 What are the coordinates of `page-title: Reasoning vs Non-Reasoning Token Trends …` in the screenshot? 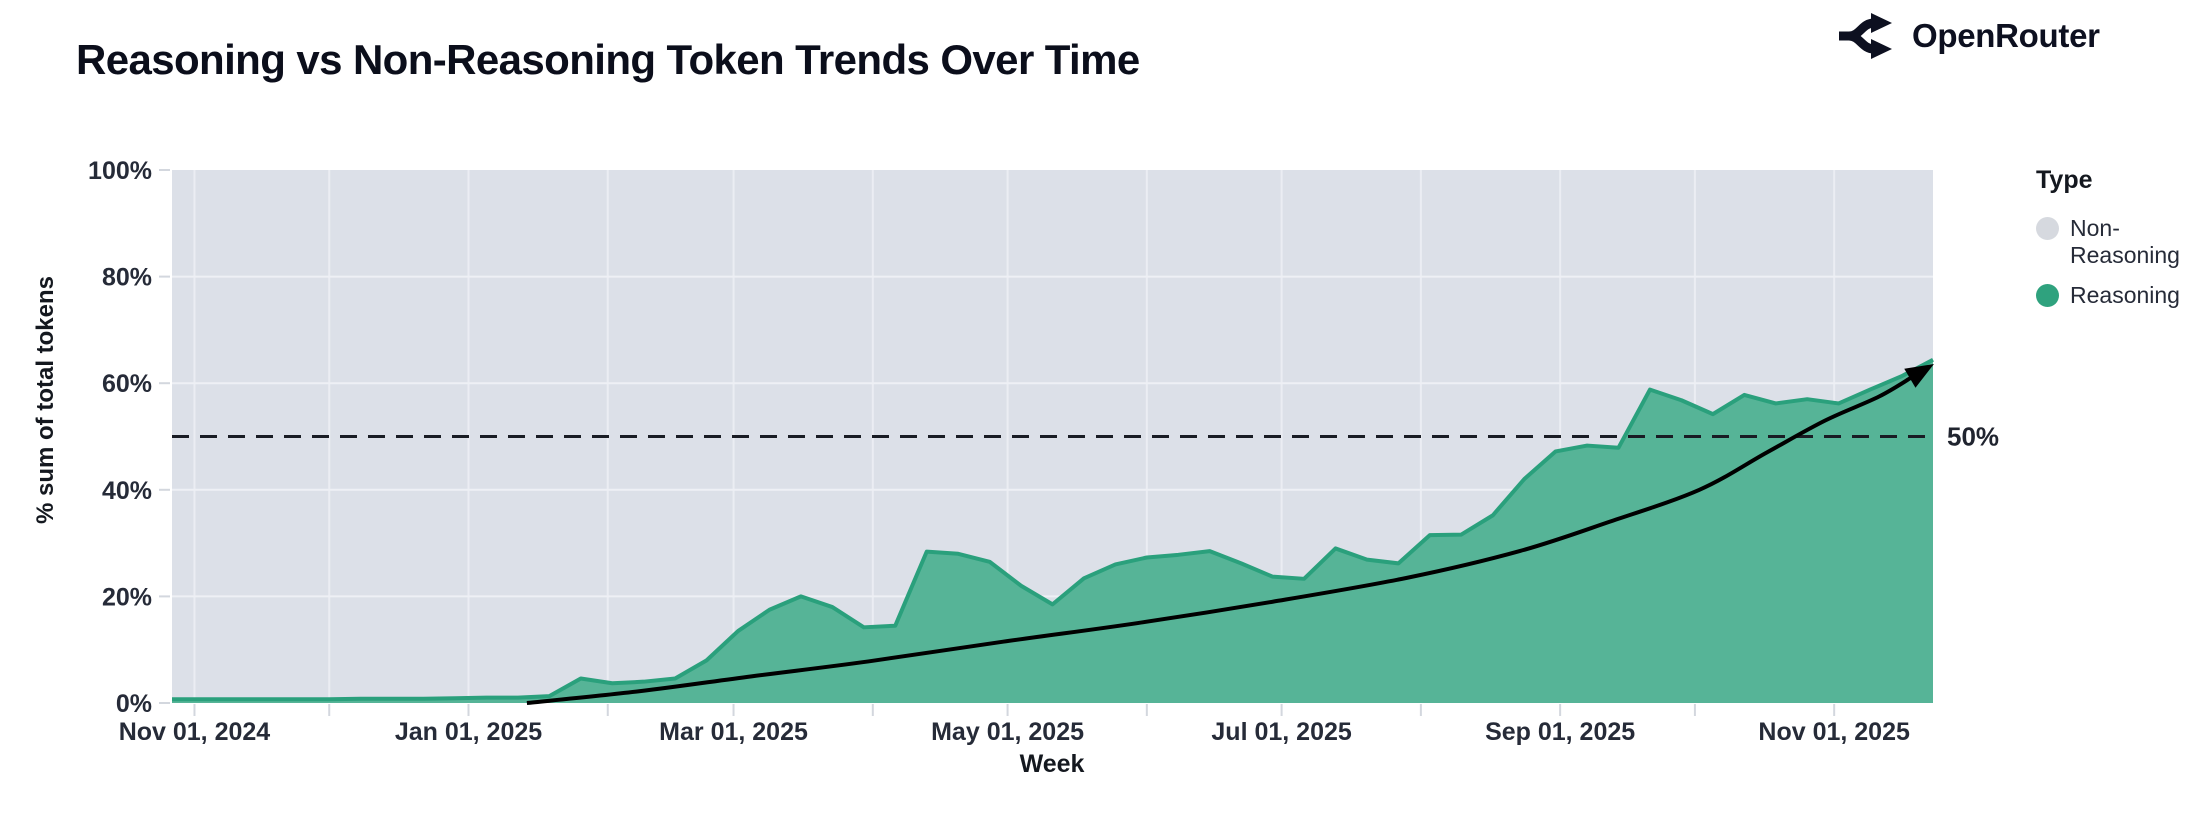 It's located at (608, 60).